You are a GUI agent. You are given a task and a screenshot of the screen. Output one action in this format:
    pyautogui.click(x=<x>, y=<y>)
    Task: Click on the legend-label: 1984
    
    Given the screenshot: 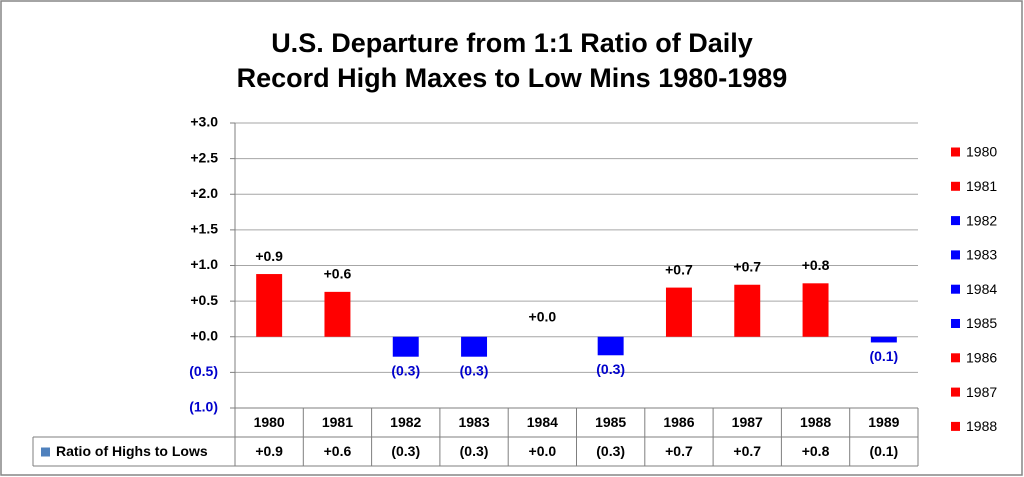 What is the action you would take?
    pyautogui.click(x=981, y=289)
    